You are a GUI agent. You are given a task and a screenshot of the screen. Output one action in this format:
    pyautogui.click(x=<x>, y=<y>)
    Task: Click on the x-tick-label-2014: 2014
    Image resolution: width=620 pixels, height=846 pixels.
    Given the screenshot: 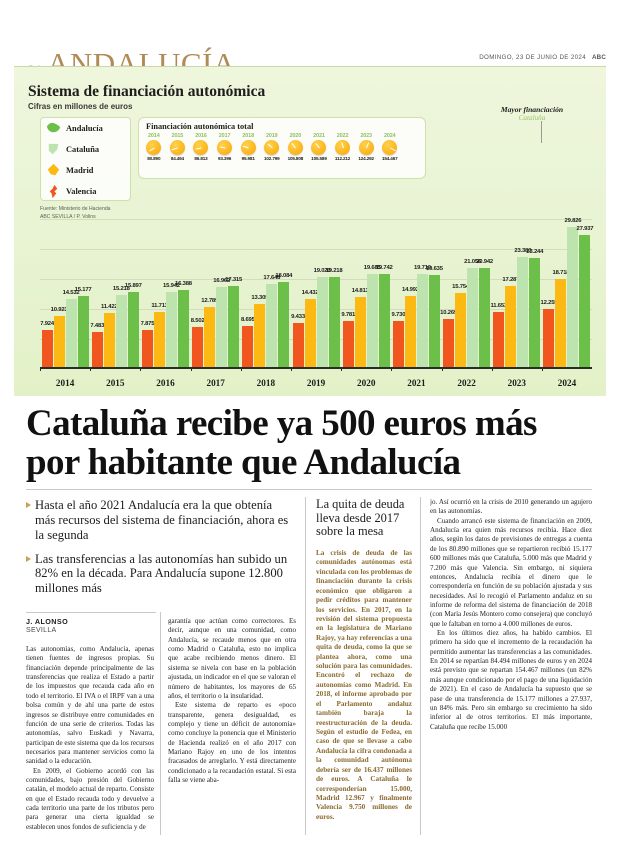 What is the action you would take?
    pyautogui.click(x=65, y=383)
    